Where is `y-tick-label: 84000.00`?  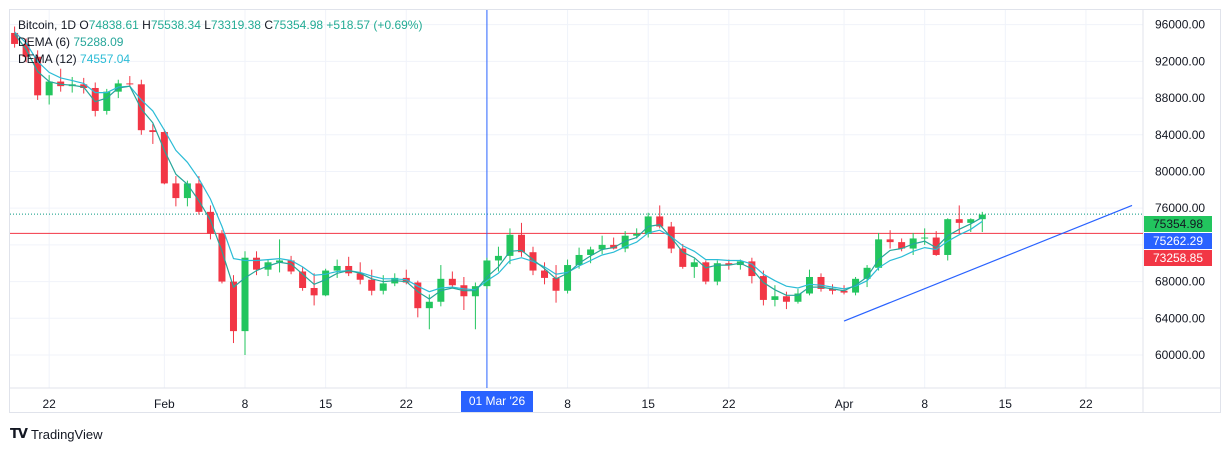 y-tick-label: 84000.00 is located at coordinates (1180, 135).